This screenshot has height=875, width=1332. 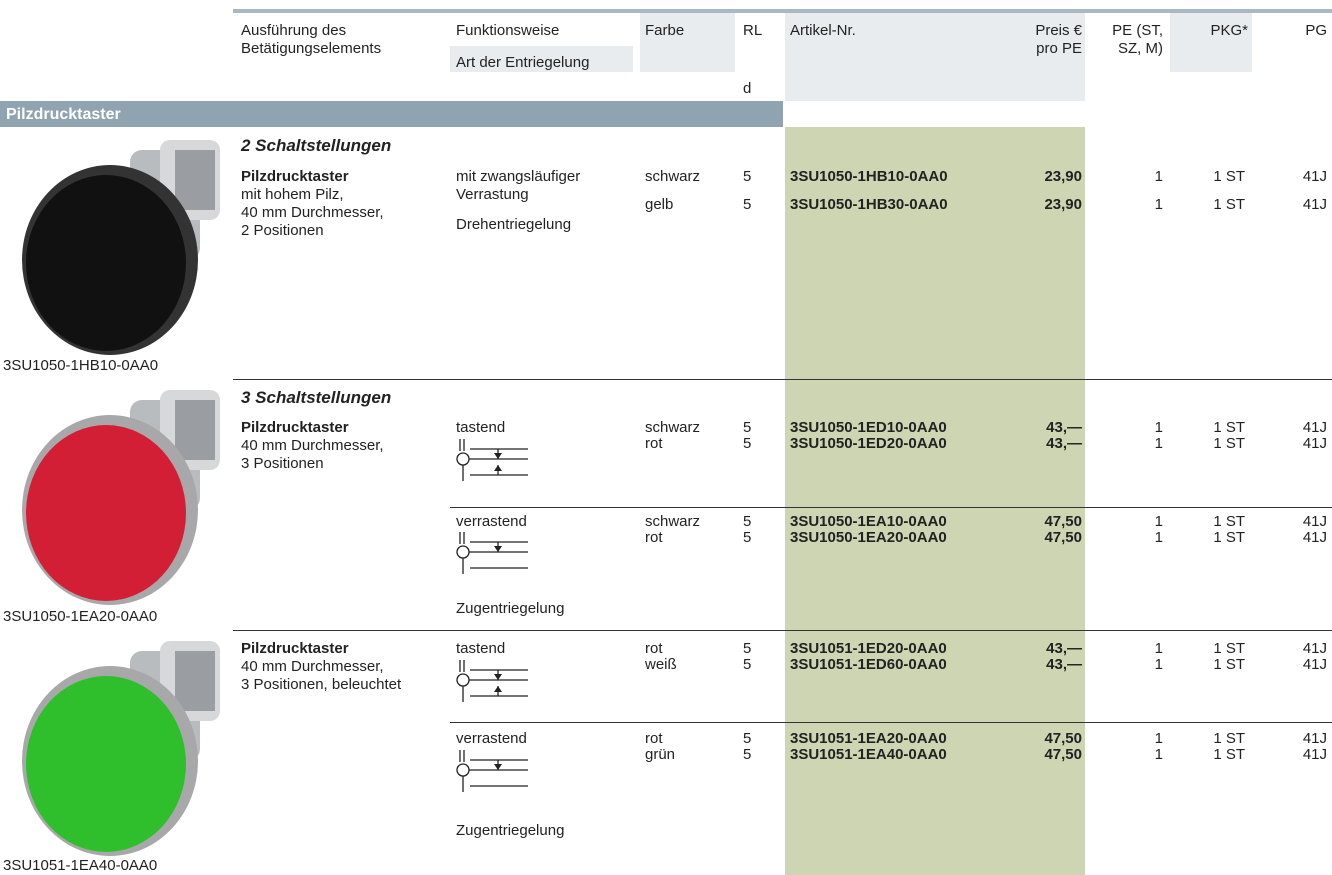 What do you see at coordinates (294, 30) in the screenshot?
I see `header-label: Ausführung des` at bounding box center [294, 30].